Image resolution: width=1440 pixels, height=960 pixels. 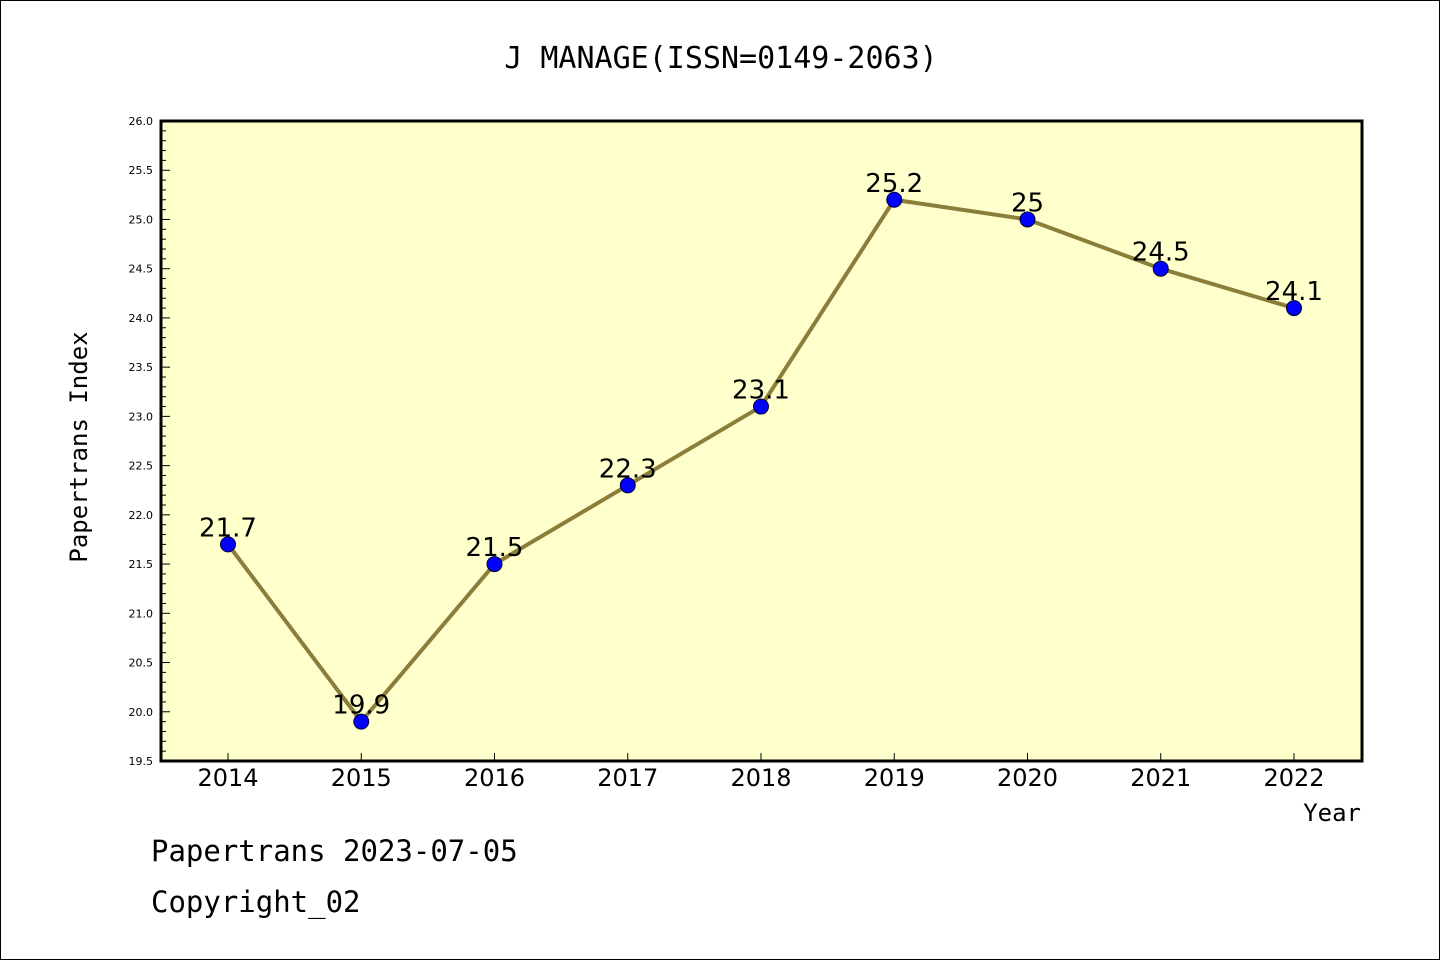 What do you see at coordinates (760, 778) in the screenshot?
I see `x-tick-label: 2018` at bounding box center [760, 778].